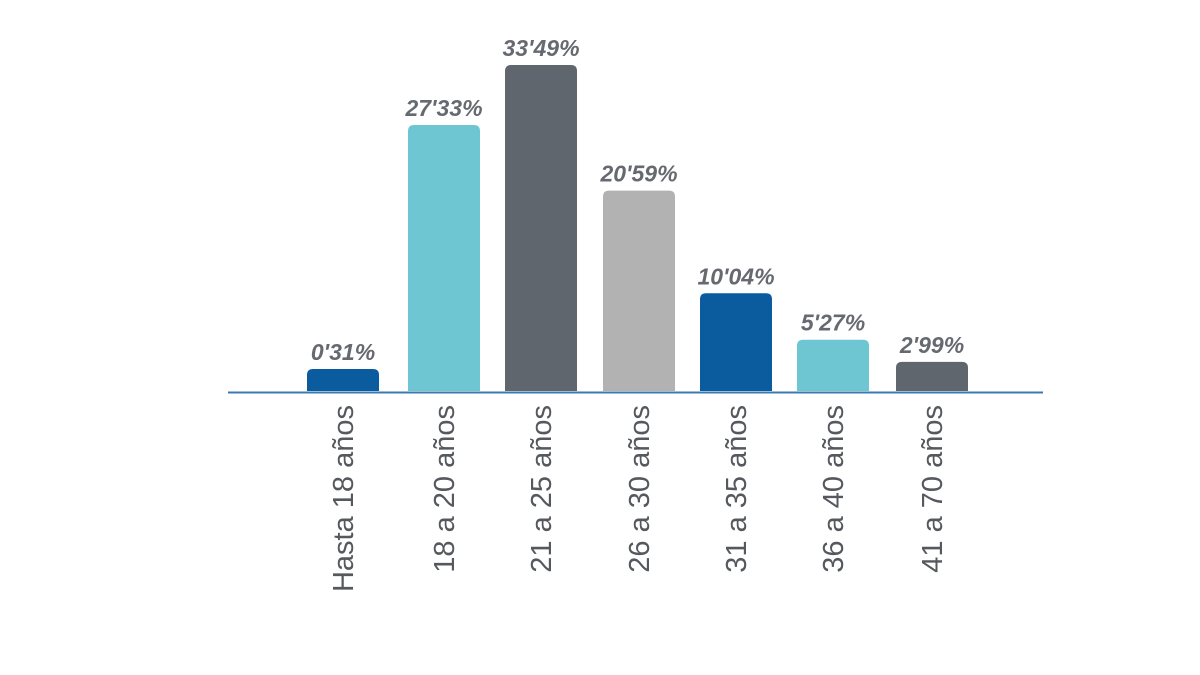  I want to click on x-tick-label: 21 a 25 años, so click(542, 489).